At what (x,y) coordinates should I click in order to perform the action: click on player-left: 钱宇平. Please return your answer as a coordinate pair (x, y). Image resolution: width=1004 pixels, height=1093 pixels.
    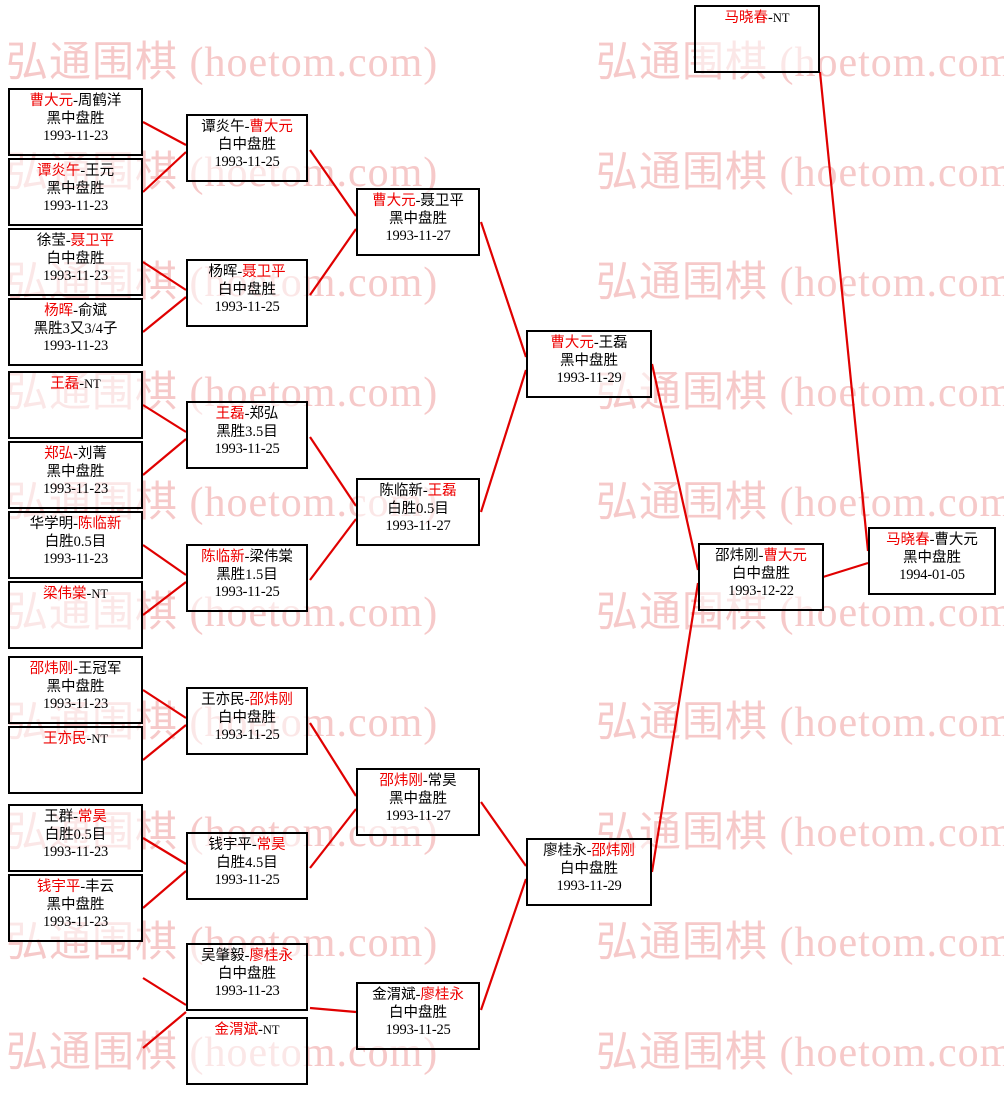
    Looking at the image, I should click on (230, 845).